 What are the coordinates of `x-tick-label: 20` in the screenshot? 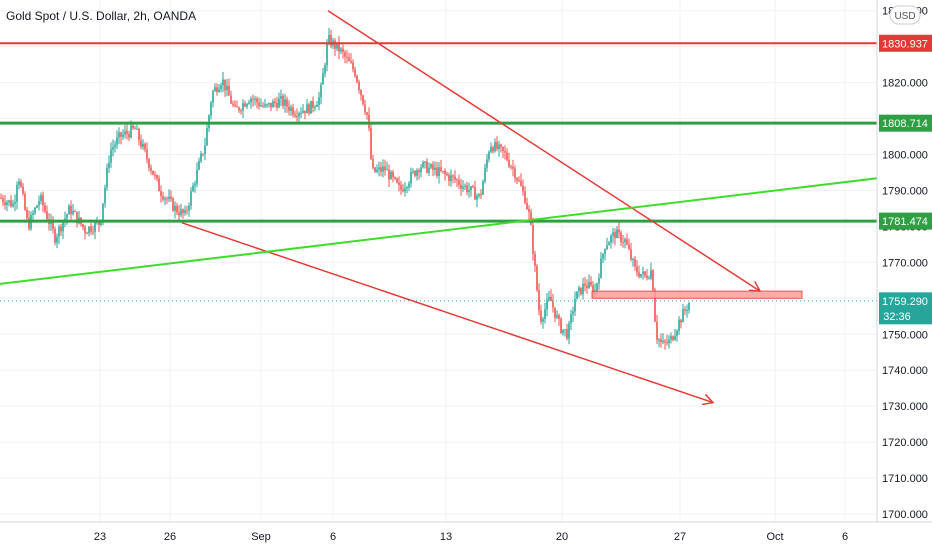 It's located at (562, 537).